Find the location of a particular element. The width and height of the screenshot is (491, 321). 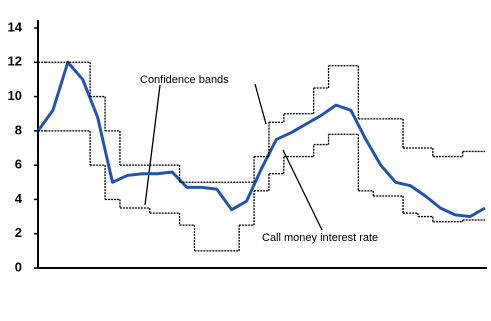

y-tick-label: 0 is located at coordinates (18, 266).